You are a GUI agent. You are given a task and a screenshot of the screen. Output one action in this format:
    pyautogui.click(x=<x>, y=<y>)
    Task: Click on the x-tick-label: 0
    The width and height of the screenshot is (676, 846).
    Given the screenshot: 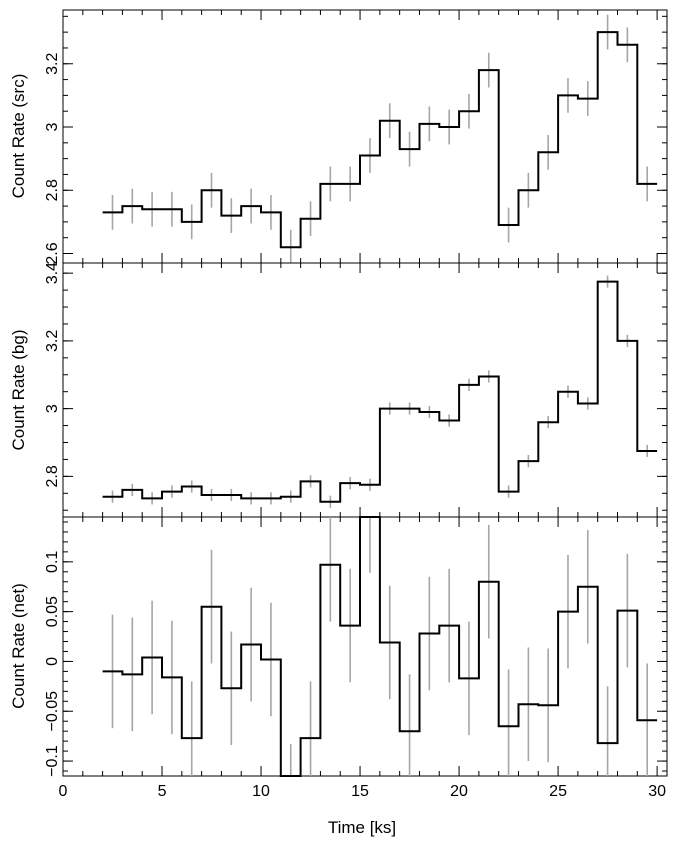 What is the action you would take?
    pyautogui.click(x=63, y=791)
    